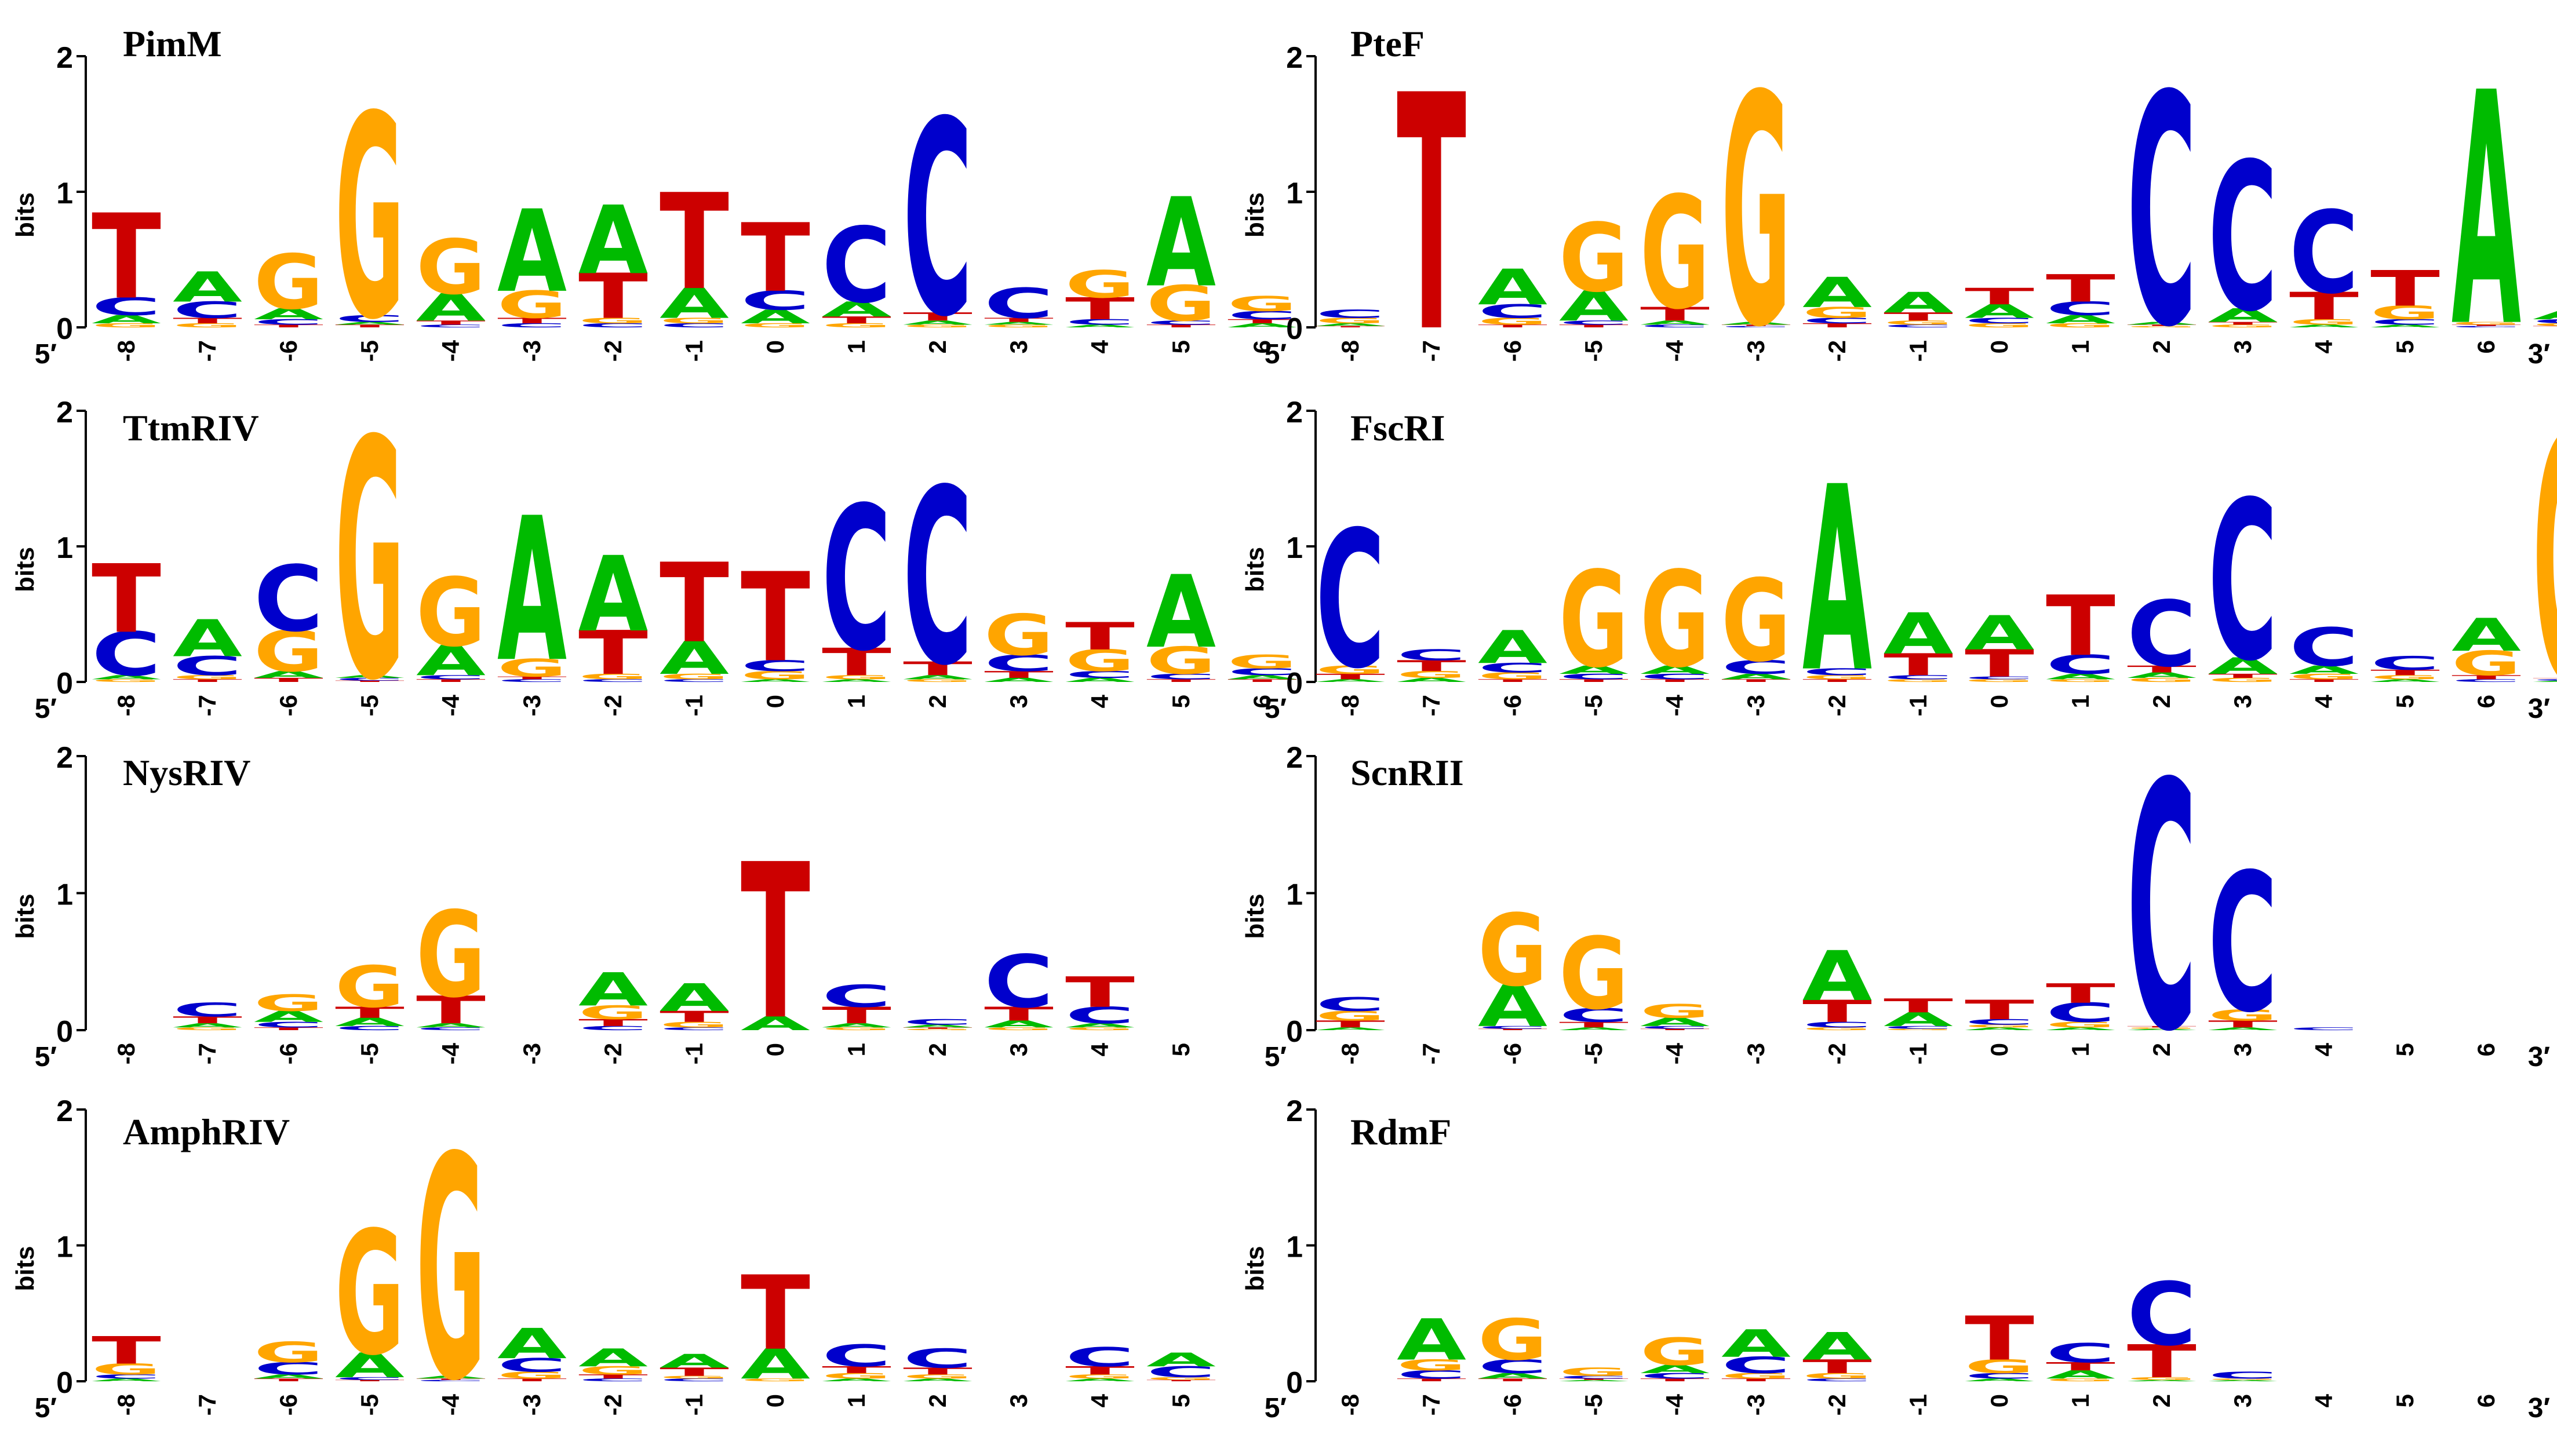 Image resolution: width=2557 pixels, height=1456 pixels. I want to click on y-tick-label: 0, so click(1294, 1032).